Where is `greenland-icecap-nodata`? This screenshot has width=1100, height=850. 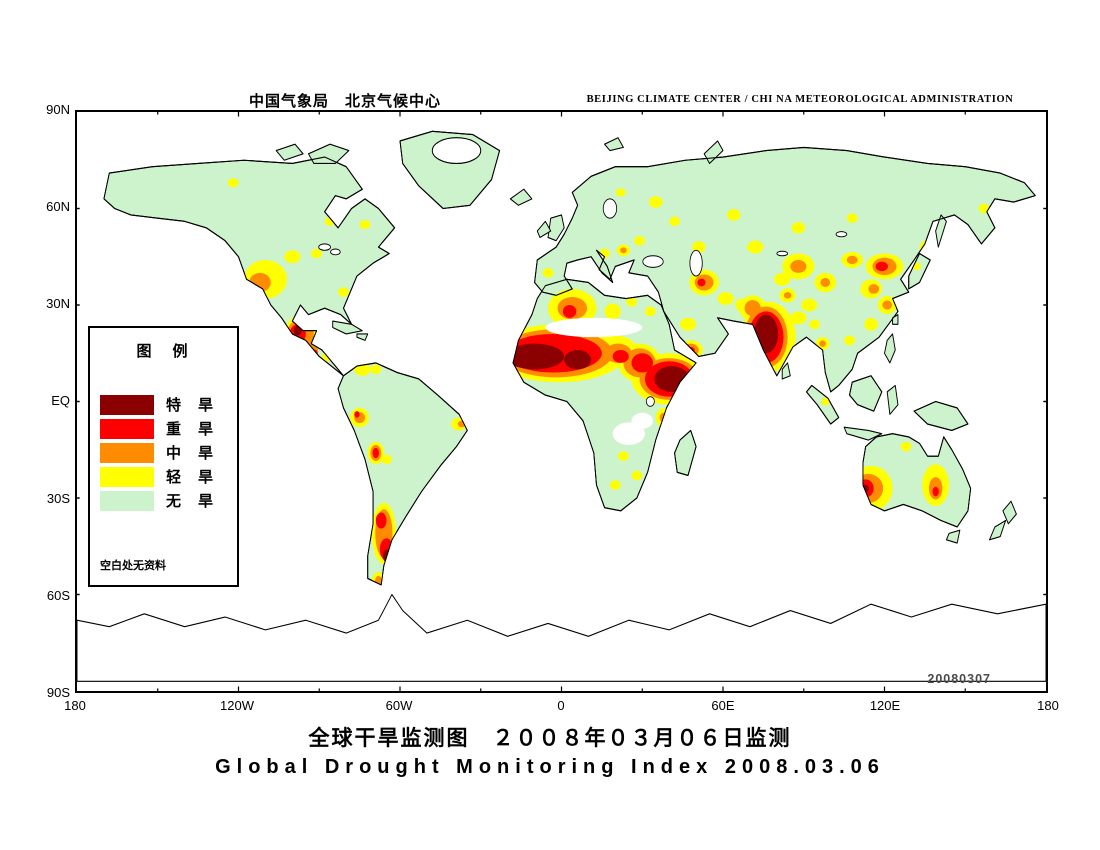
greenland-icecap-nodata is located at coordinates (456, 151).